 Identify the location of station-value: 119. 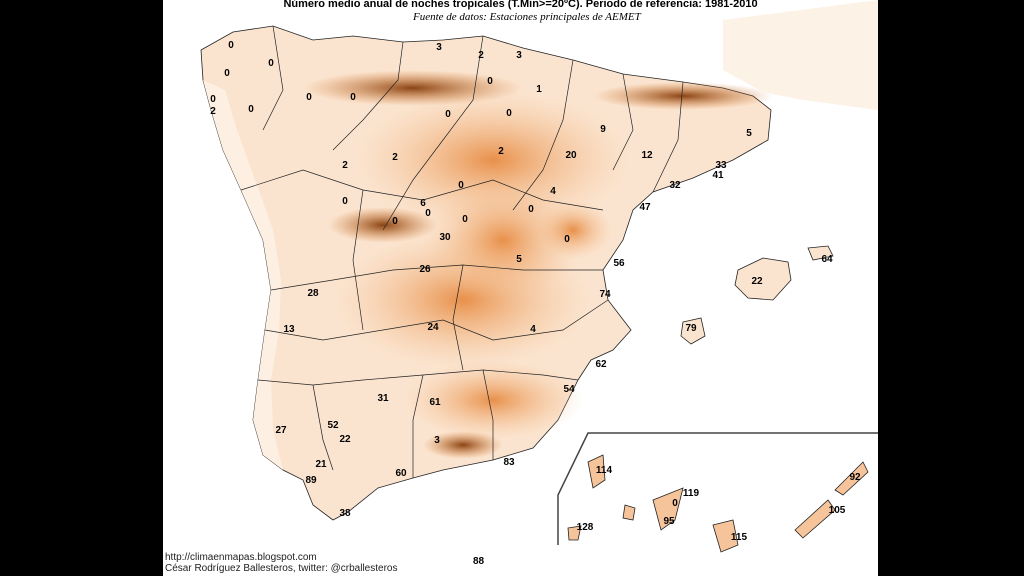
(691, 493).